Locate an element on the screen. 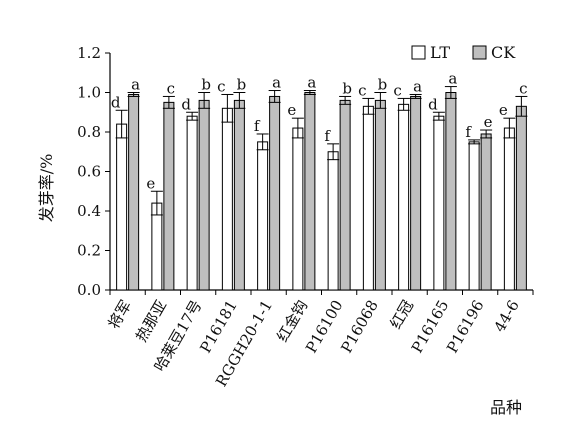 The height and width of the screenshot is (429, 576). legend-swatch-ck is located at coordinates (479, 52).